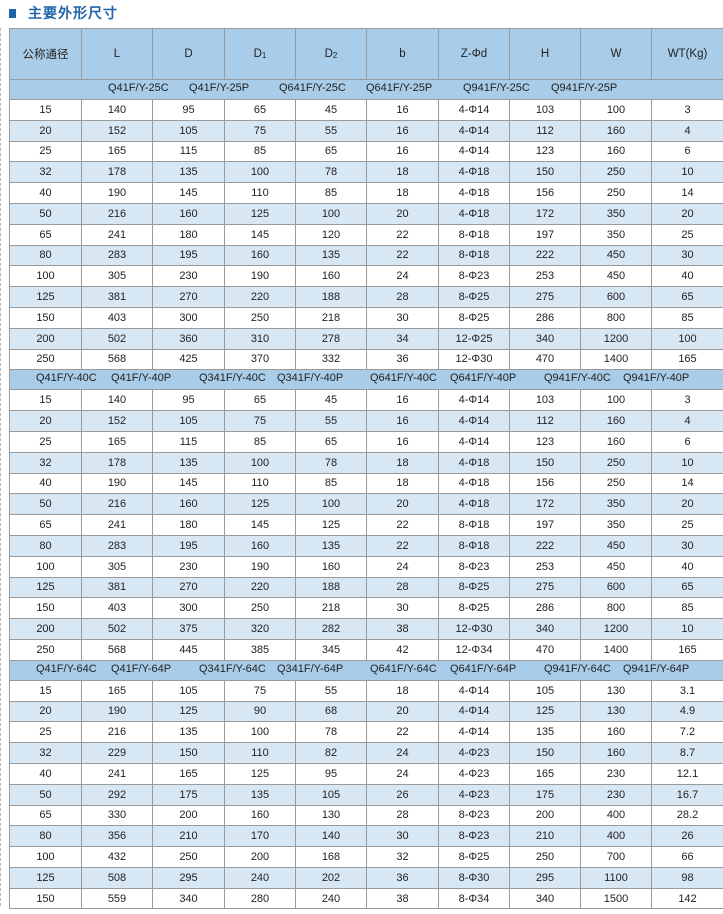 The width and height of the screenshot is (723, 914). What do you see at coordinates (45, 462) in the screenshot?
I see `table-cell: 32` at bounding box center [45, 462].